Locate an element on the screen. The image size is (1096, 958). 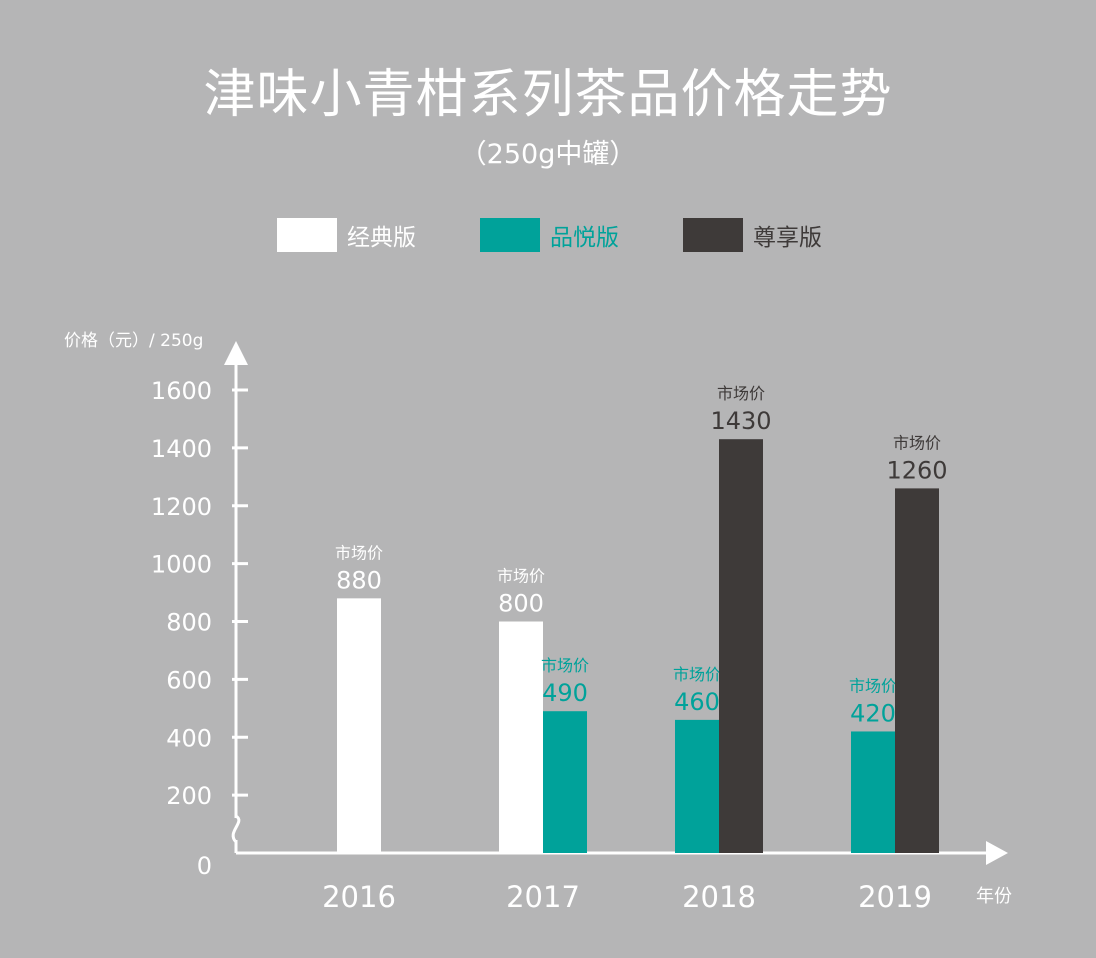
bar-2016-经典版 is located at coordinates (359, 725).